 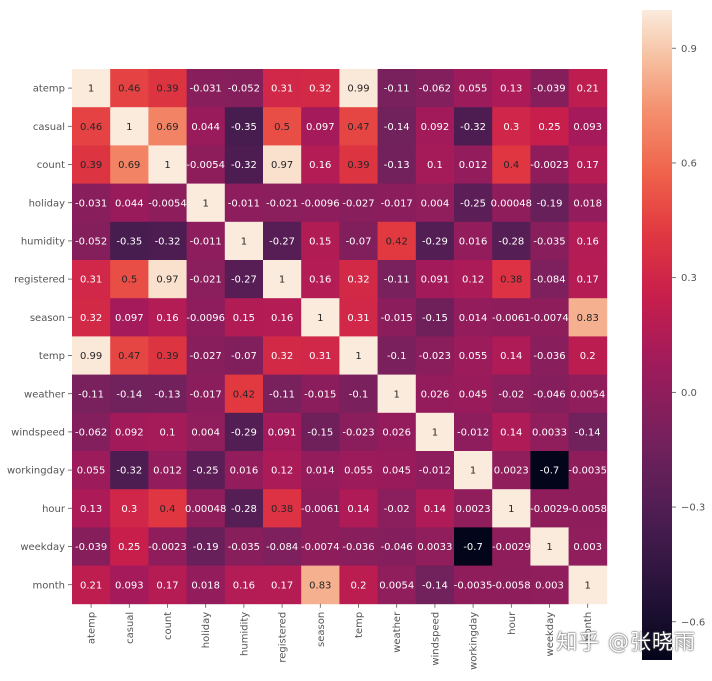 What do you see at coordinates (587, 127) in the screenshot?
I see `cell-value-label: 0.093` at bounding box center [587, 127].